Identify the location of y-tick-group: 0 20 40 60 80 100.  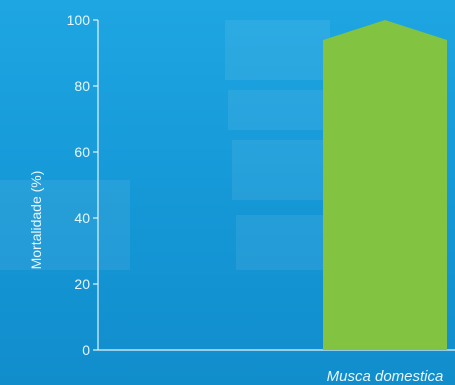
(82, 185).